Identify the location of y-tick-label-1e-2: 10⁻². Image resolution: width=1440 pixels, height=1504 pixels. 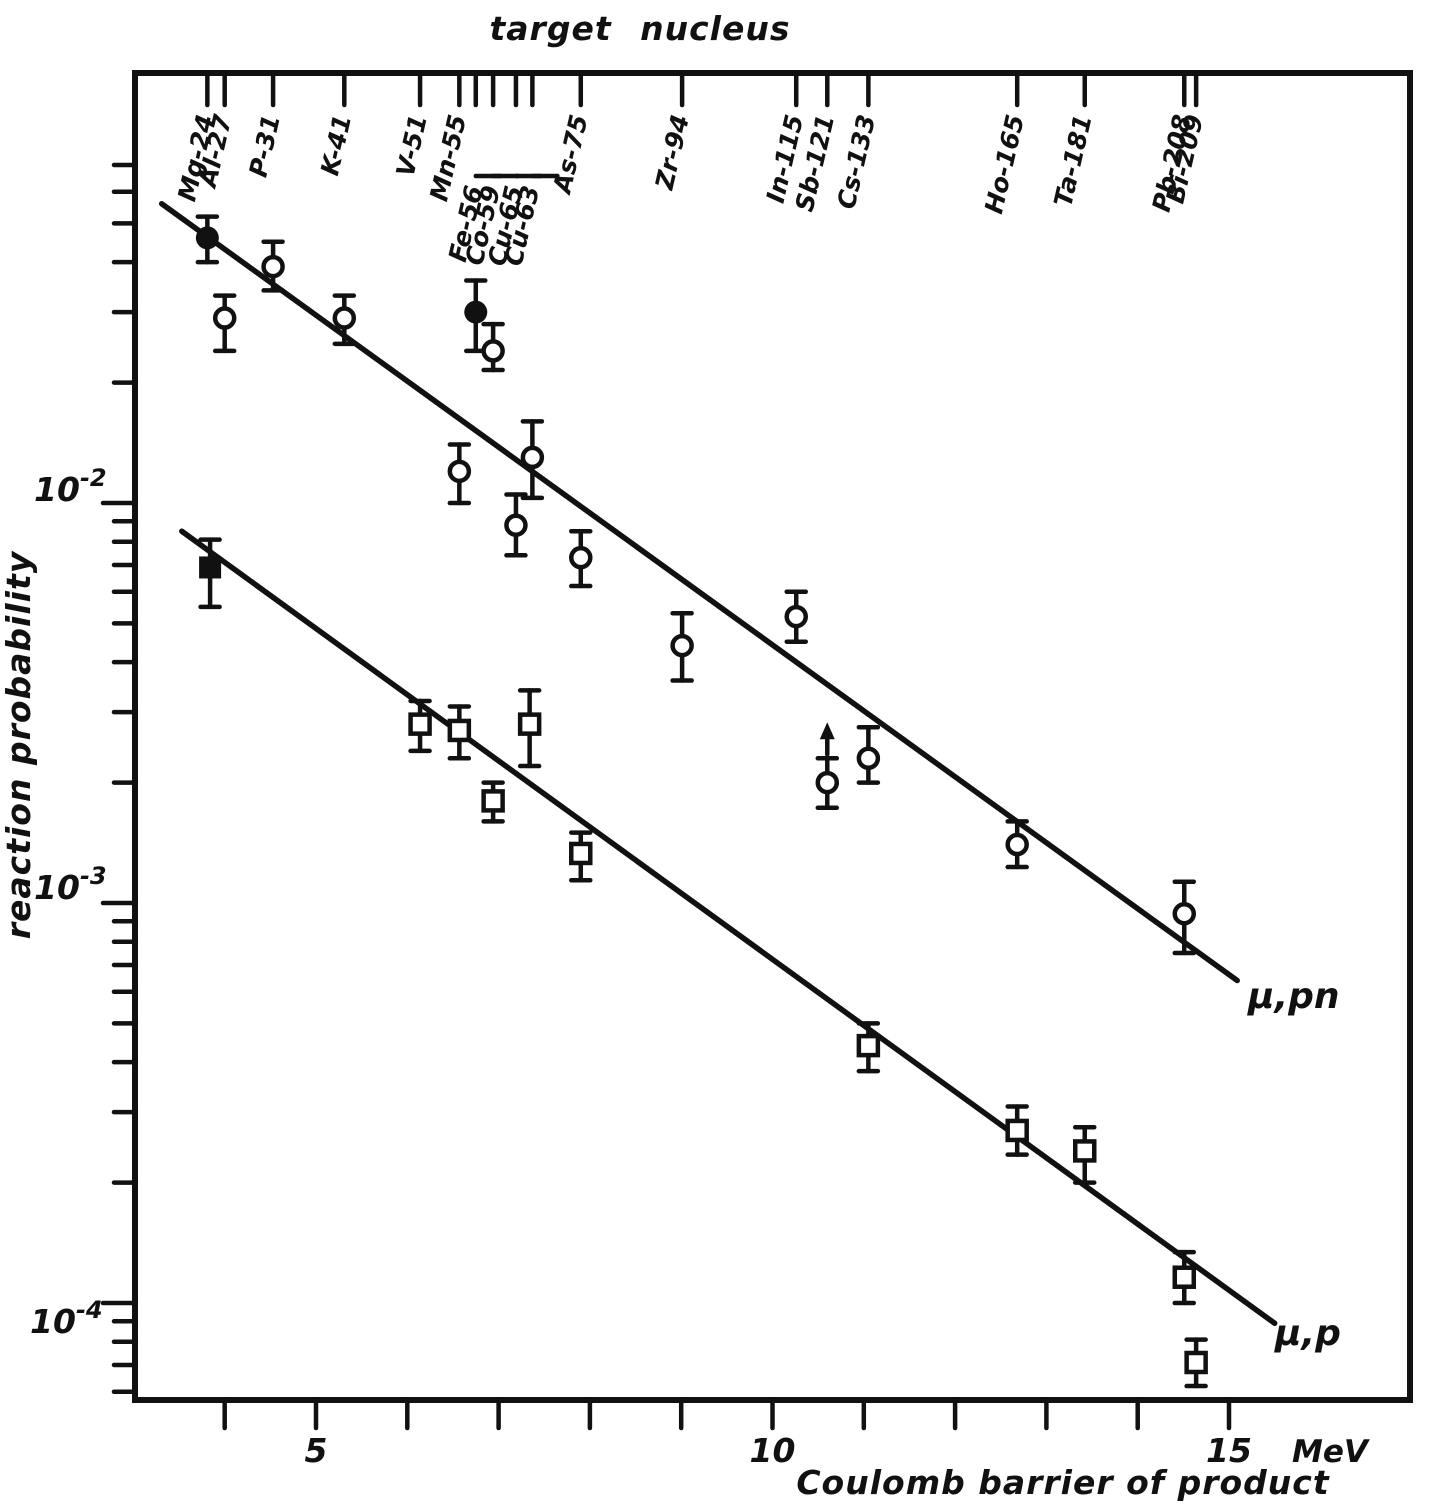
(70, 486).